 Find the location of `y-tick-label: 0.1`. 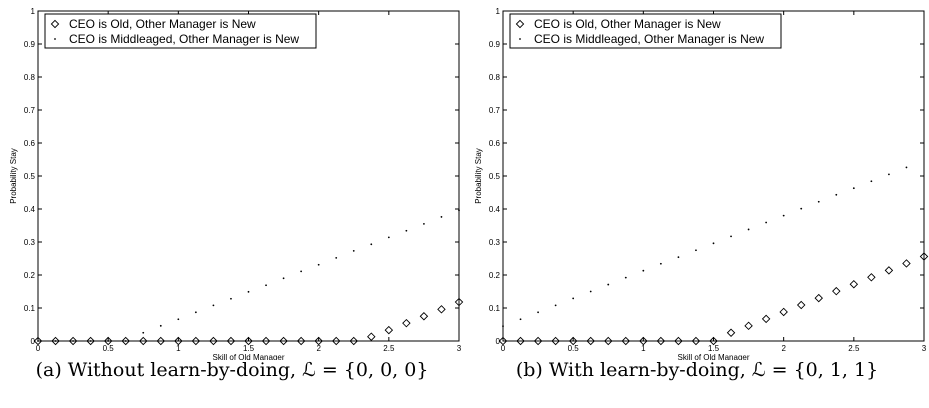

y-tick-label: 0.1 is located at coordinates (495, 308).